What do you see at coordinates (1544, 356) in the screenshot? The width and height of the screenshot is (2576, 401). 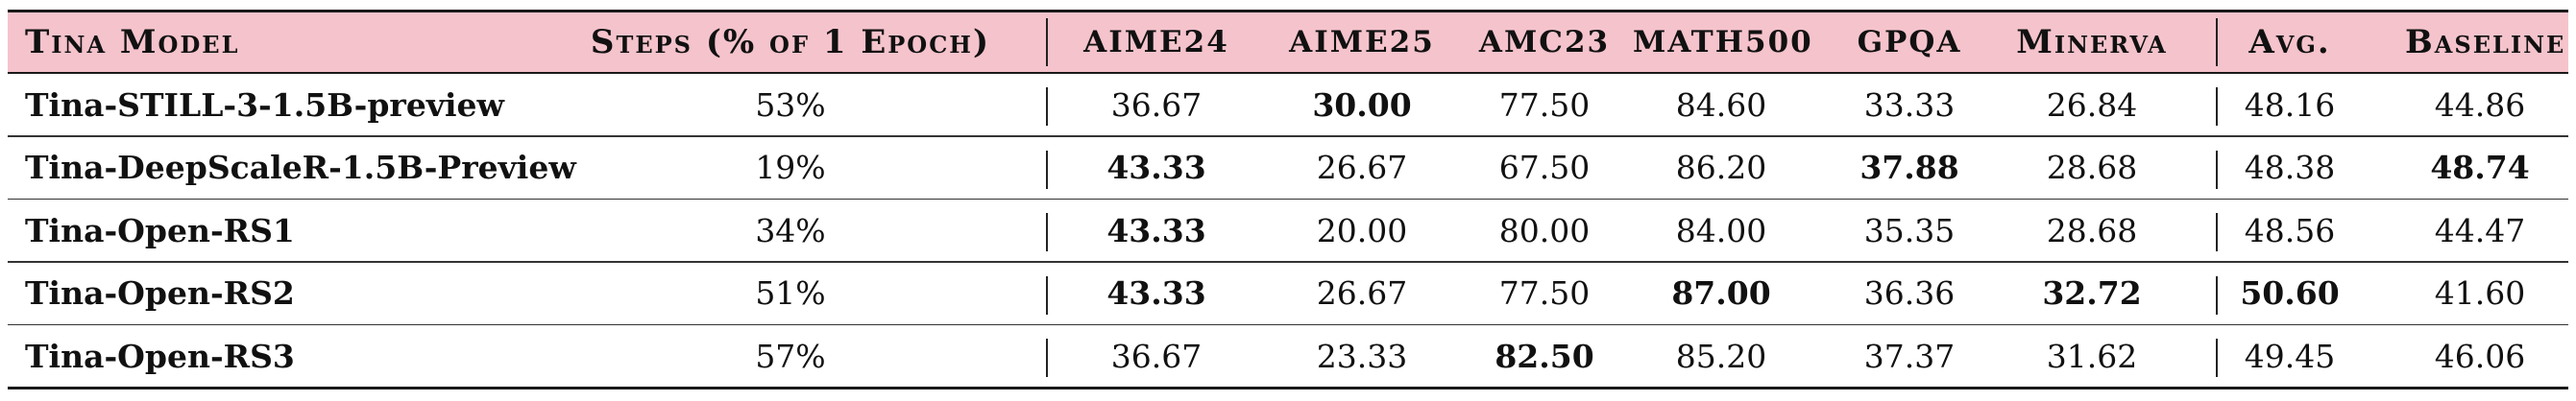 I see `cell-amc23: 82.50` at bounding box center [1544, 356].